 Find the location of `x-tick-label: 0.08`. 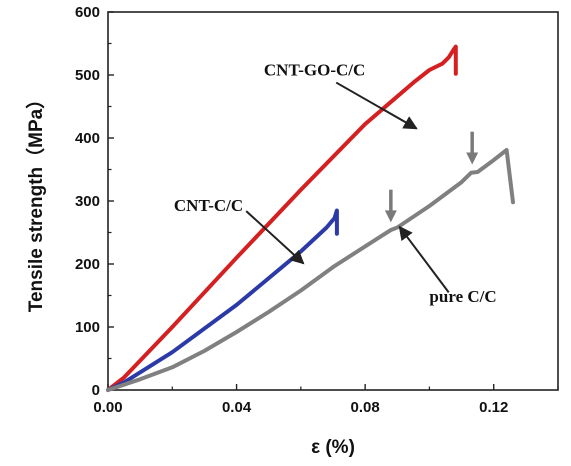

x-tick-label: 0.08 is located at coordinates (365, 407).